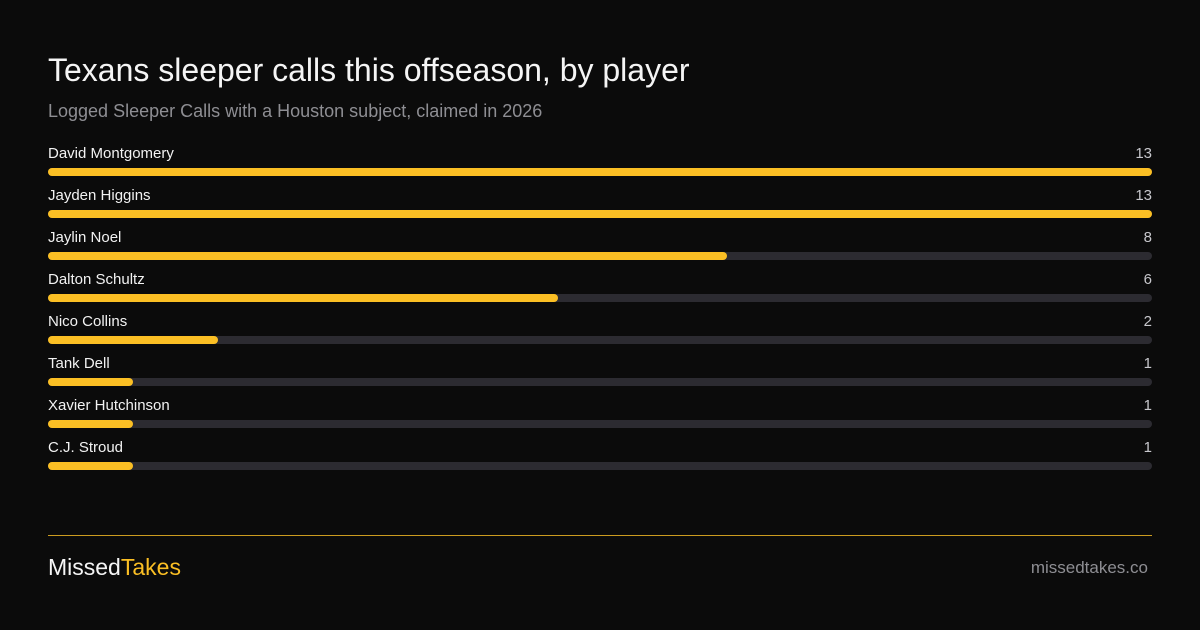  I want to click on bar-label: Nico Collins, so click(88, 321).